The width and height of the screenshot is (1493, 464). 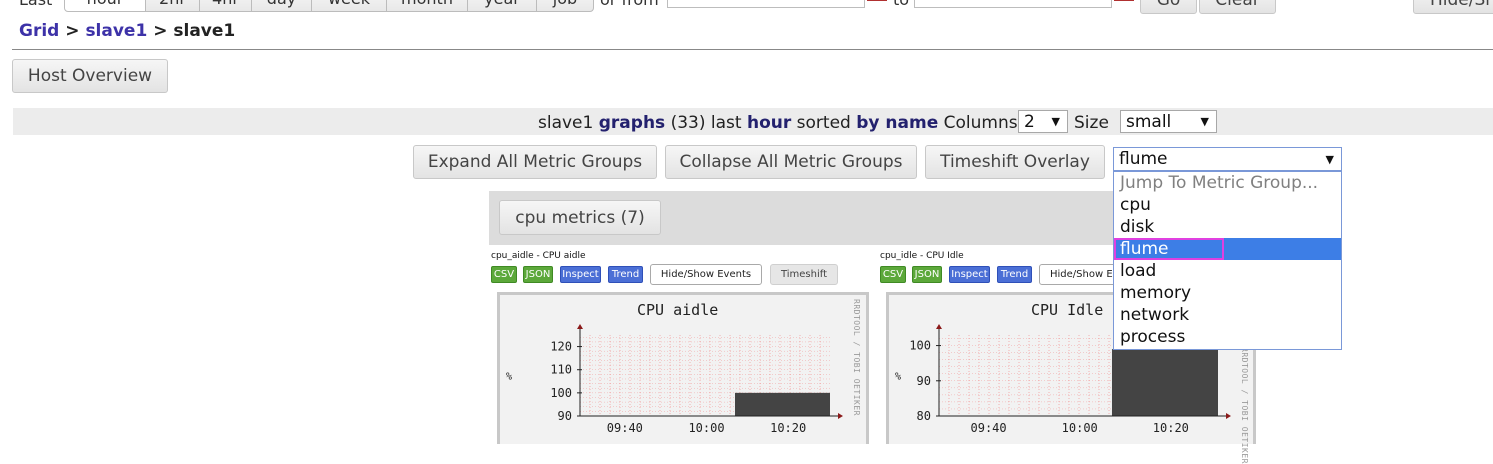 I want to click on dropdown-option-flume: flume, so click(x=1169, y=249).